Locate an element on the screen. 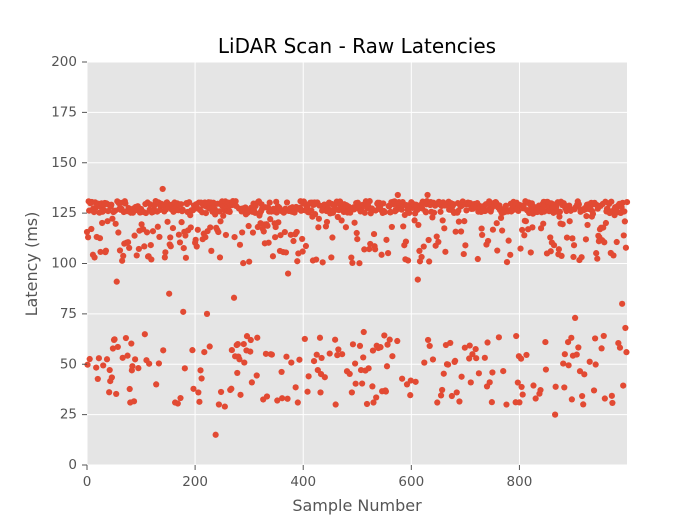 This screenshot has height=523, width=698. y-tick-label: 100 is located at coordinates (64, 264).